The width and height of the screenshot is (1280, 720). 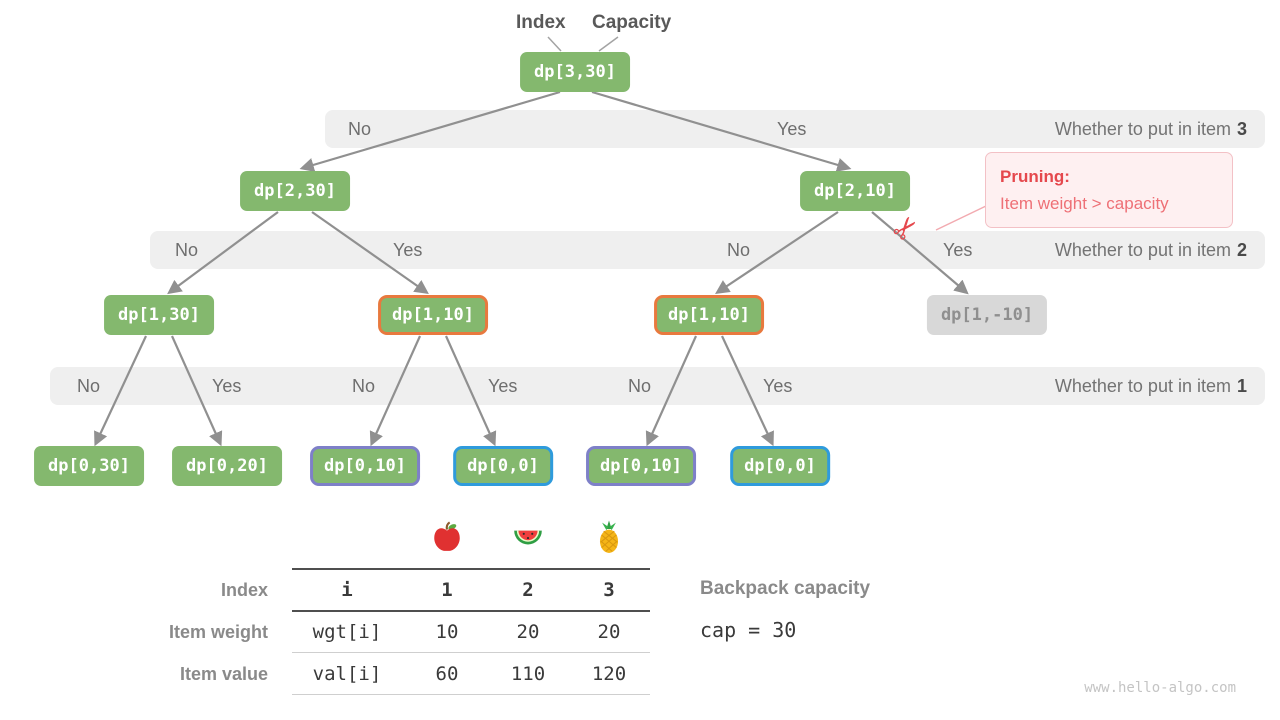 What do you see at coordinates (227, 466) in the screenshot?
I see `node-dp-0-20: dp[0,20]` at bounding box center [227, 466].